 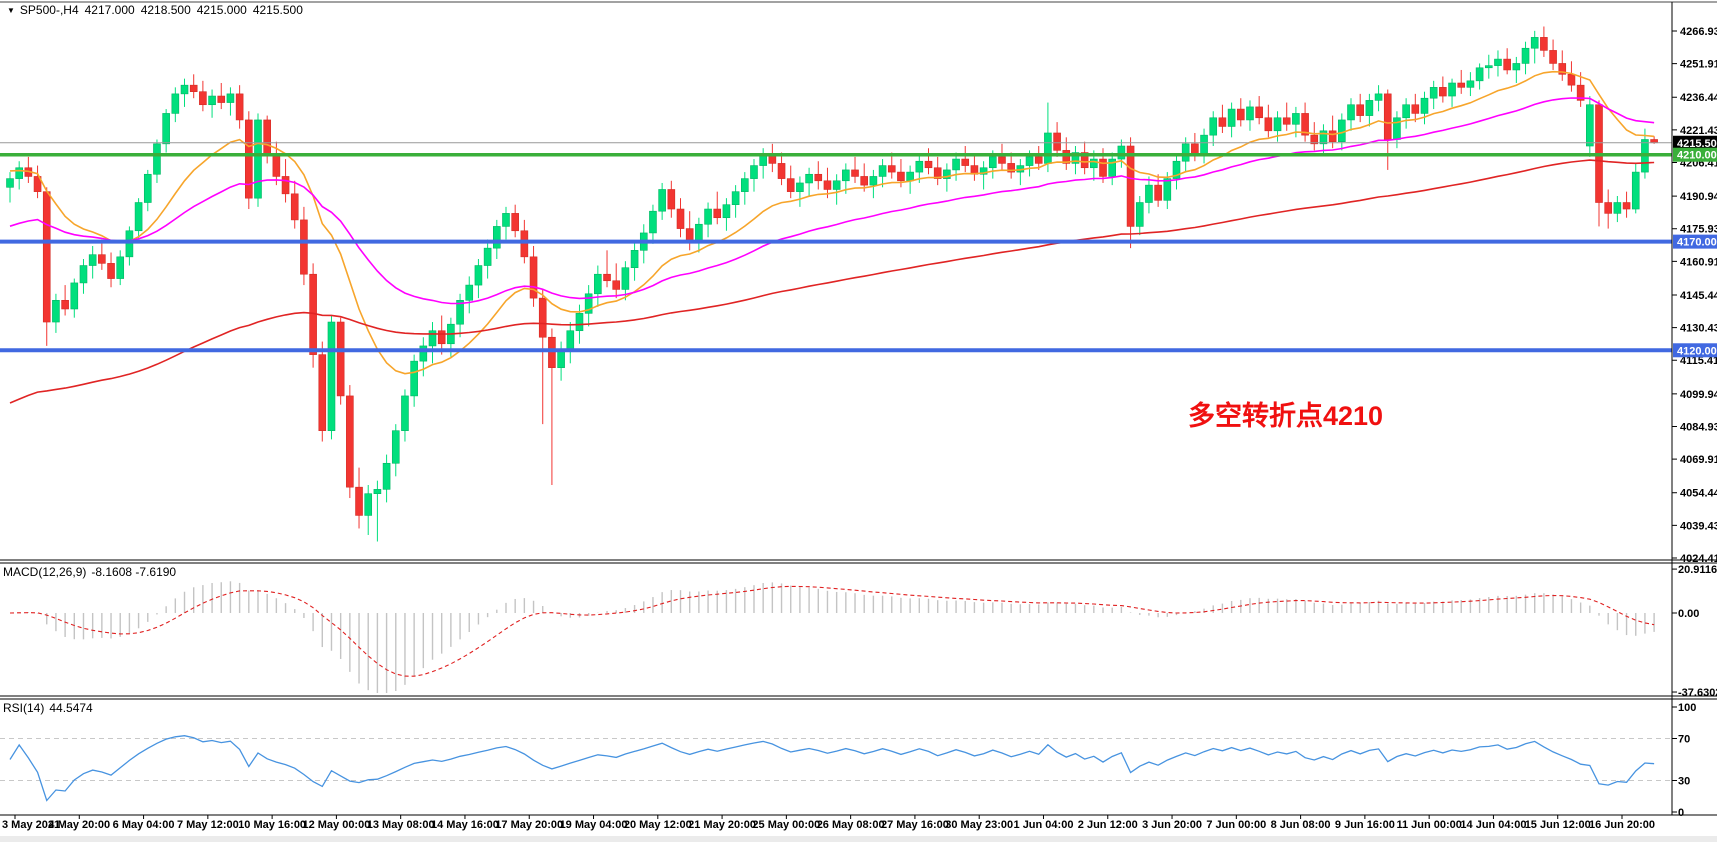 I want to click on price-tick-label: 4039.430, so click(x=1698, y=526).